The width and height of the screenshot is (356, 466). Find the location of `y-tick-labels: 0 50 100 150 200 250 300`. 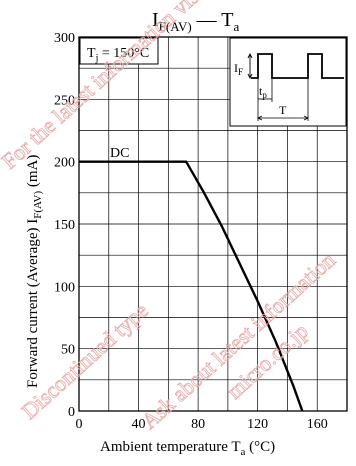

y-tick-labels: 0 50 100 150 200 250 300 is located at coordinates (64, 225).